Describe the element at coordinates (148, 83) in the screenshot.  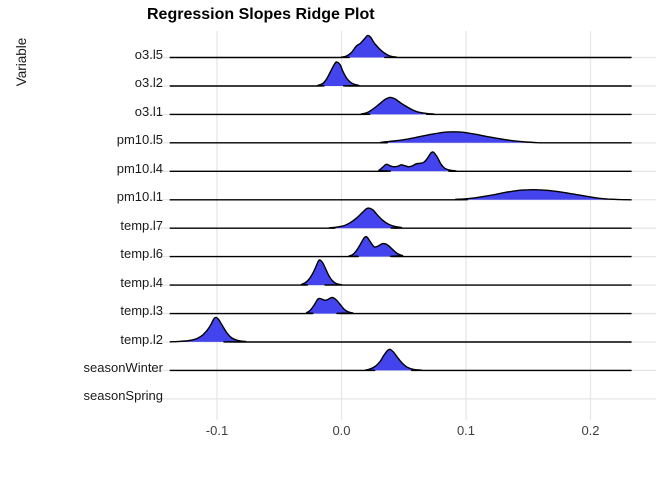
I see `y-axis-label: o3.l2` at that location.